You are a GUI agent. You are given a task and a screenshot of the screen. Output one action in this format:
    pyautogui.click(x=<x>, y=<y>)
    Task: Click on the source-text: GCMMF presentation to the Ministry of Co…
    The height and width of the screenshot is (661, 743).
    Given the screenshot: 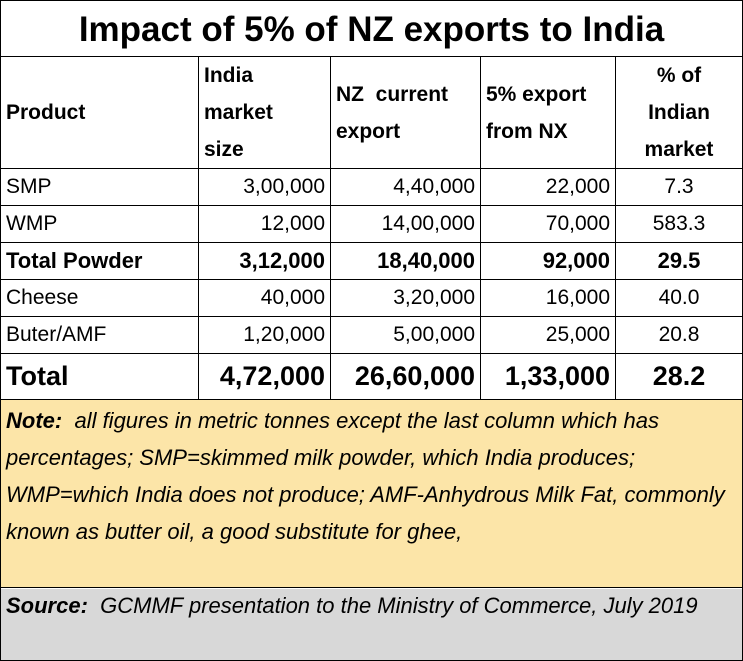 What is the action you would take?
    pyautogui.click(x=392, y=605)
    